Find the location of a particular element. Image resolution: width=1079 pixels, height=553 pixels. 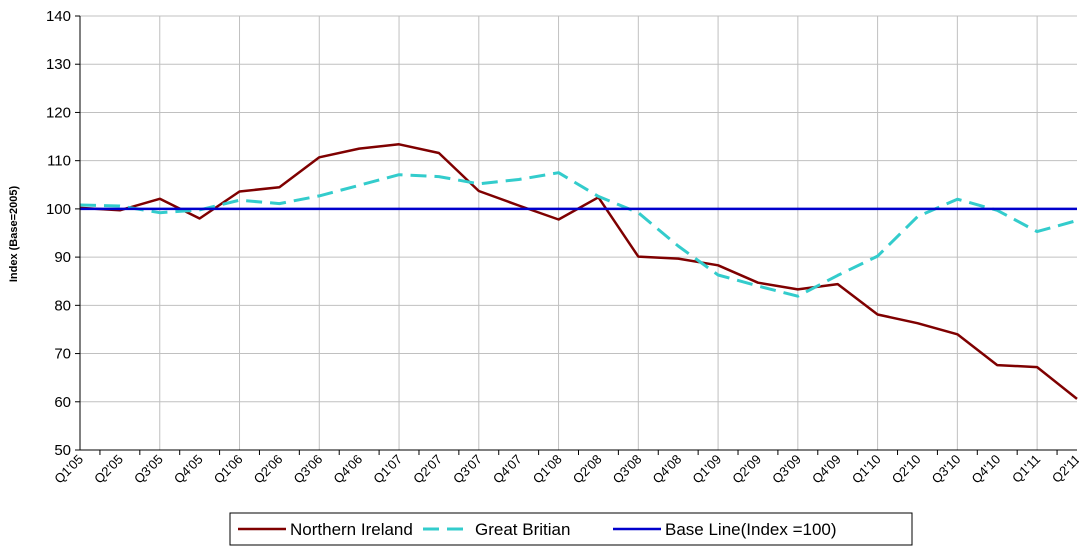

x-tick-label: Q4'10 is located at coordinates (986, 469).